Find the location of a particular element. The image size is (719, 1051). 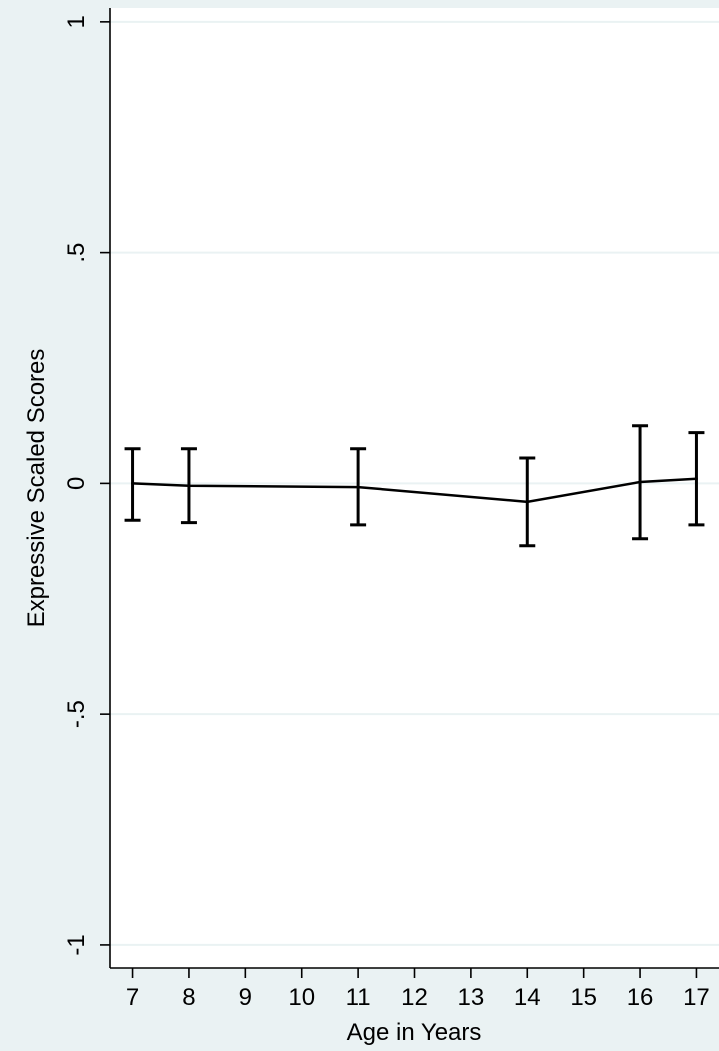

x-tick-label-5: 12 is located at coordinates (414, 997).